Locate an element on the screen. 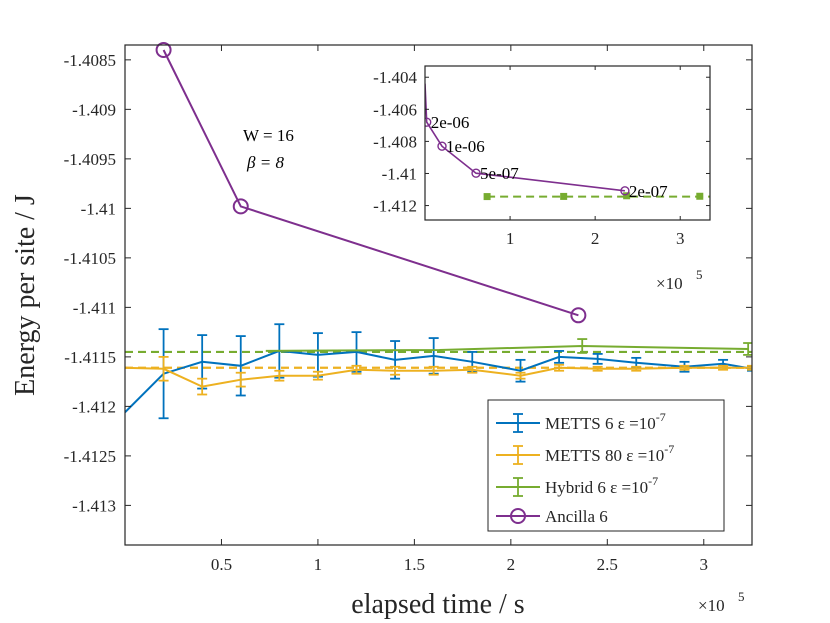 Image resolution: width=830 pixels, height=623 pixels. inset-ancilla-label-1: 2e-06 is located at coordinates (450, 122).